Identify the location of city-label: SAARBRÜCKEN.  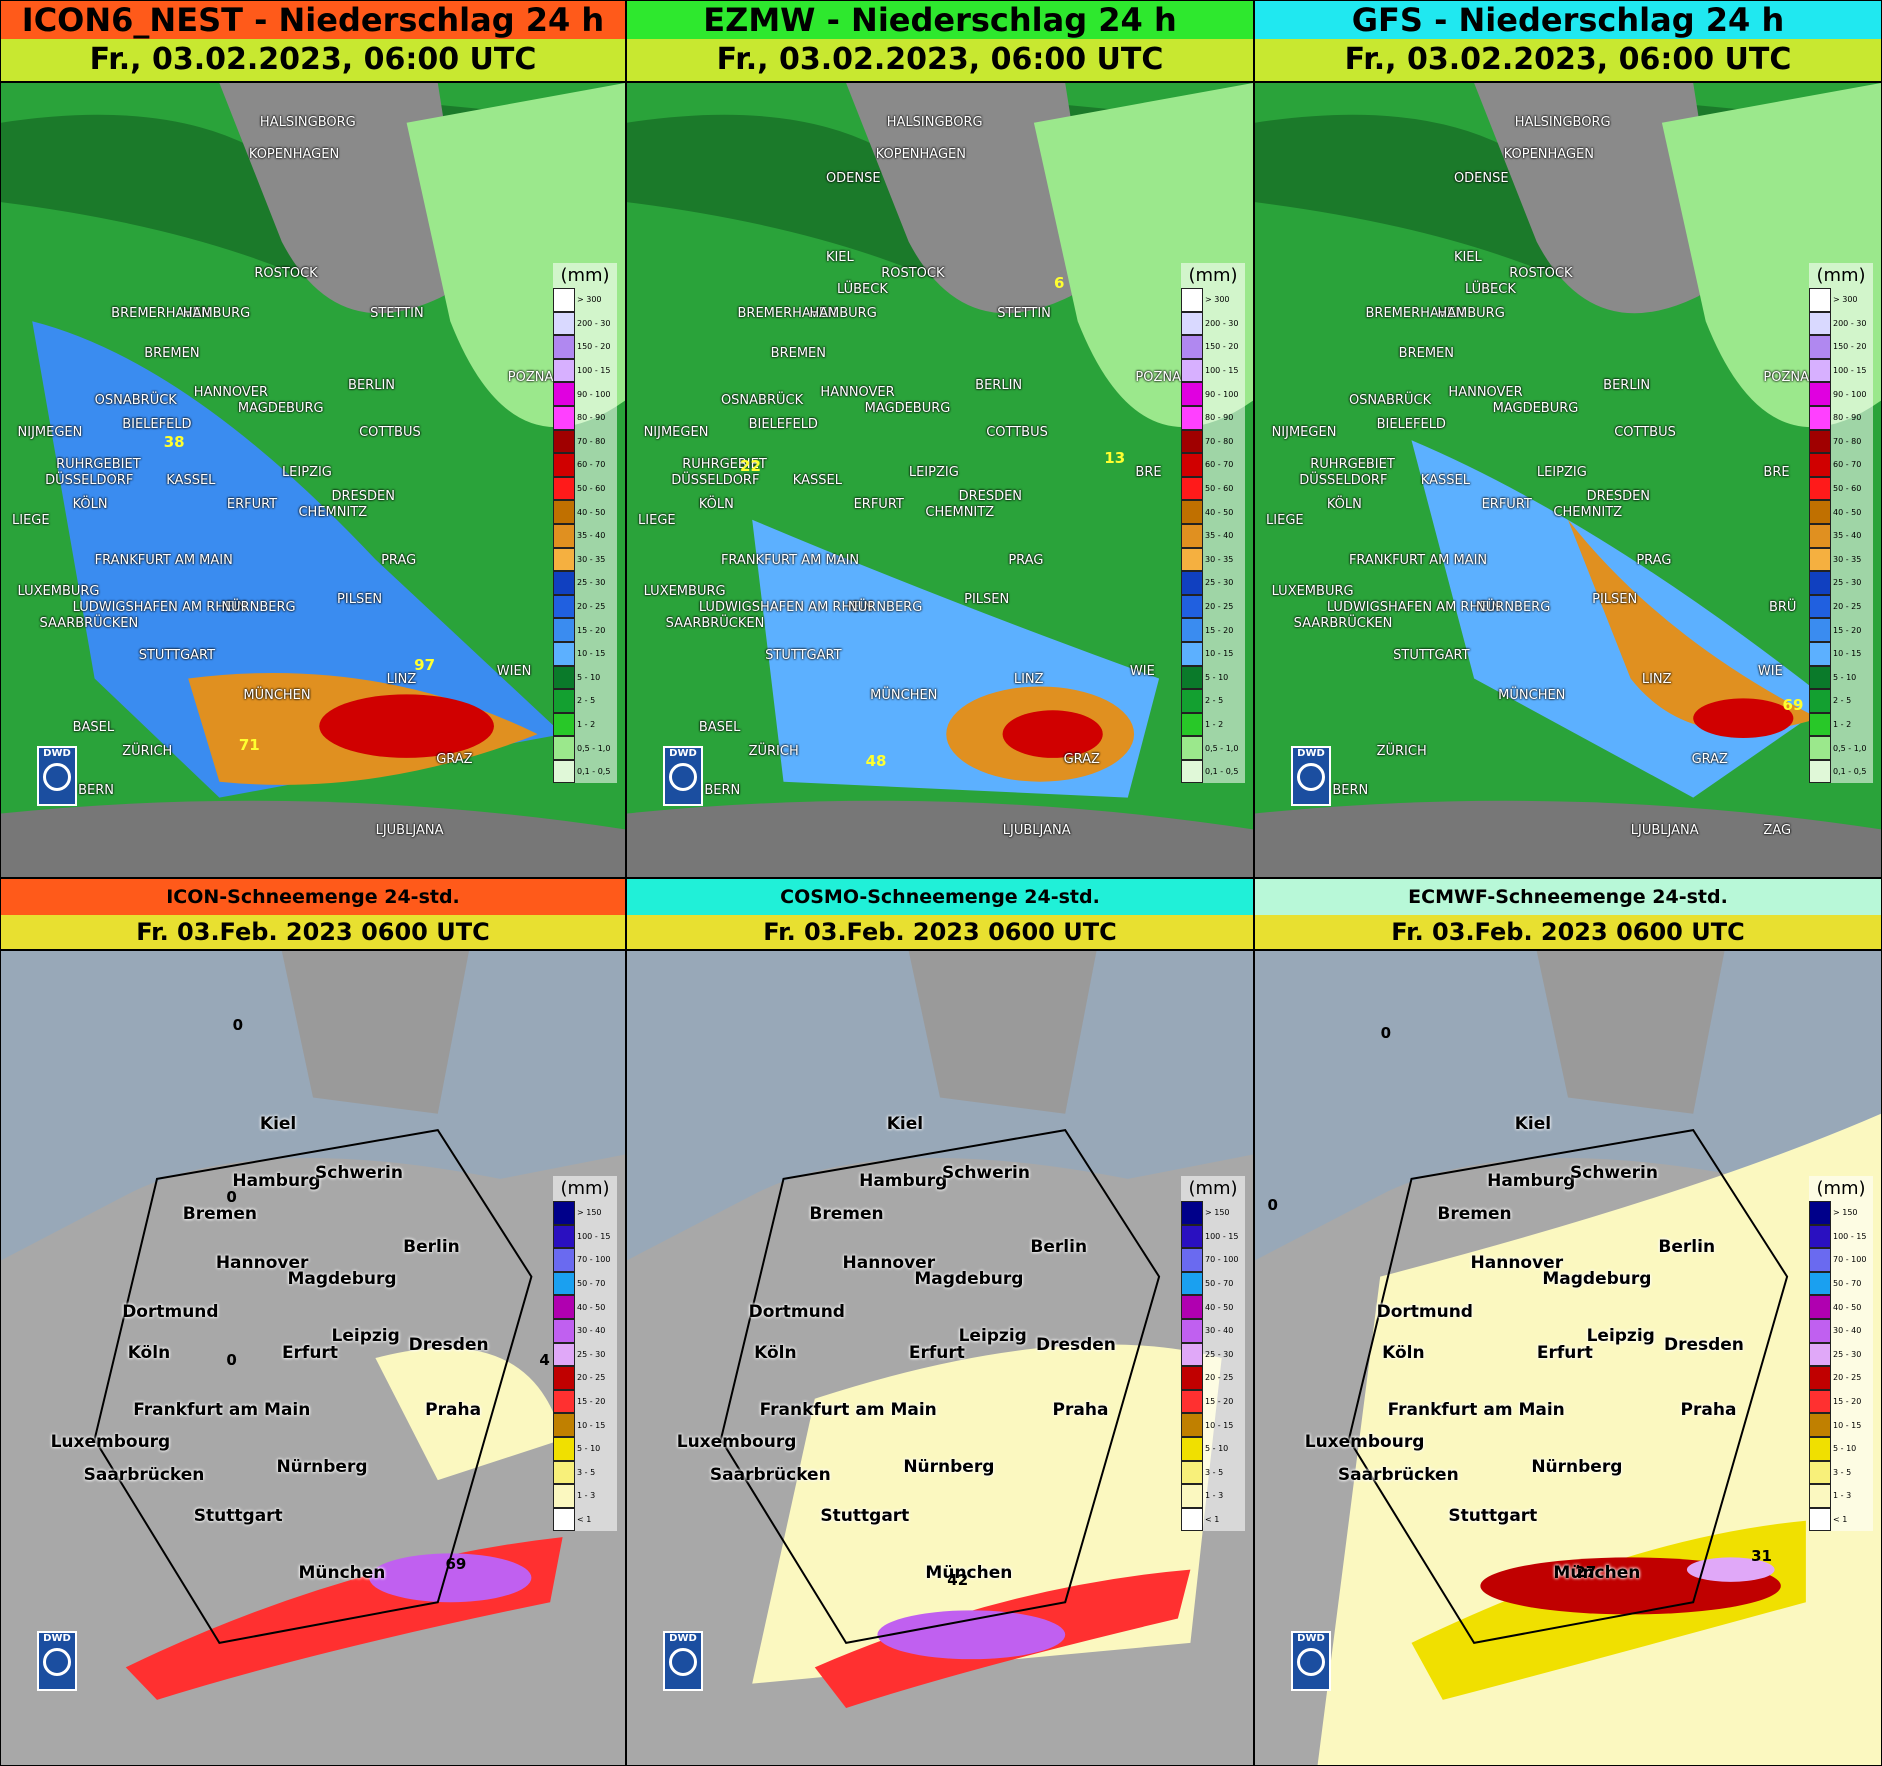
(89, 624).